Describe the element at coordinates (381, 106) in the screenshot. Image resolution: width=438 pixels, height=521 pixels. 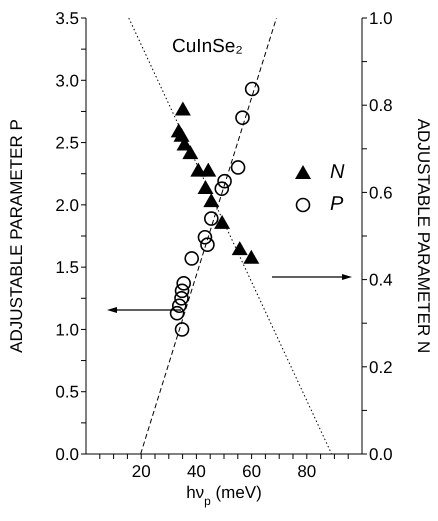
I see `y2-tick-label: 0.8` at that location.